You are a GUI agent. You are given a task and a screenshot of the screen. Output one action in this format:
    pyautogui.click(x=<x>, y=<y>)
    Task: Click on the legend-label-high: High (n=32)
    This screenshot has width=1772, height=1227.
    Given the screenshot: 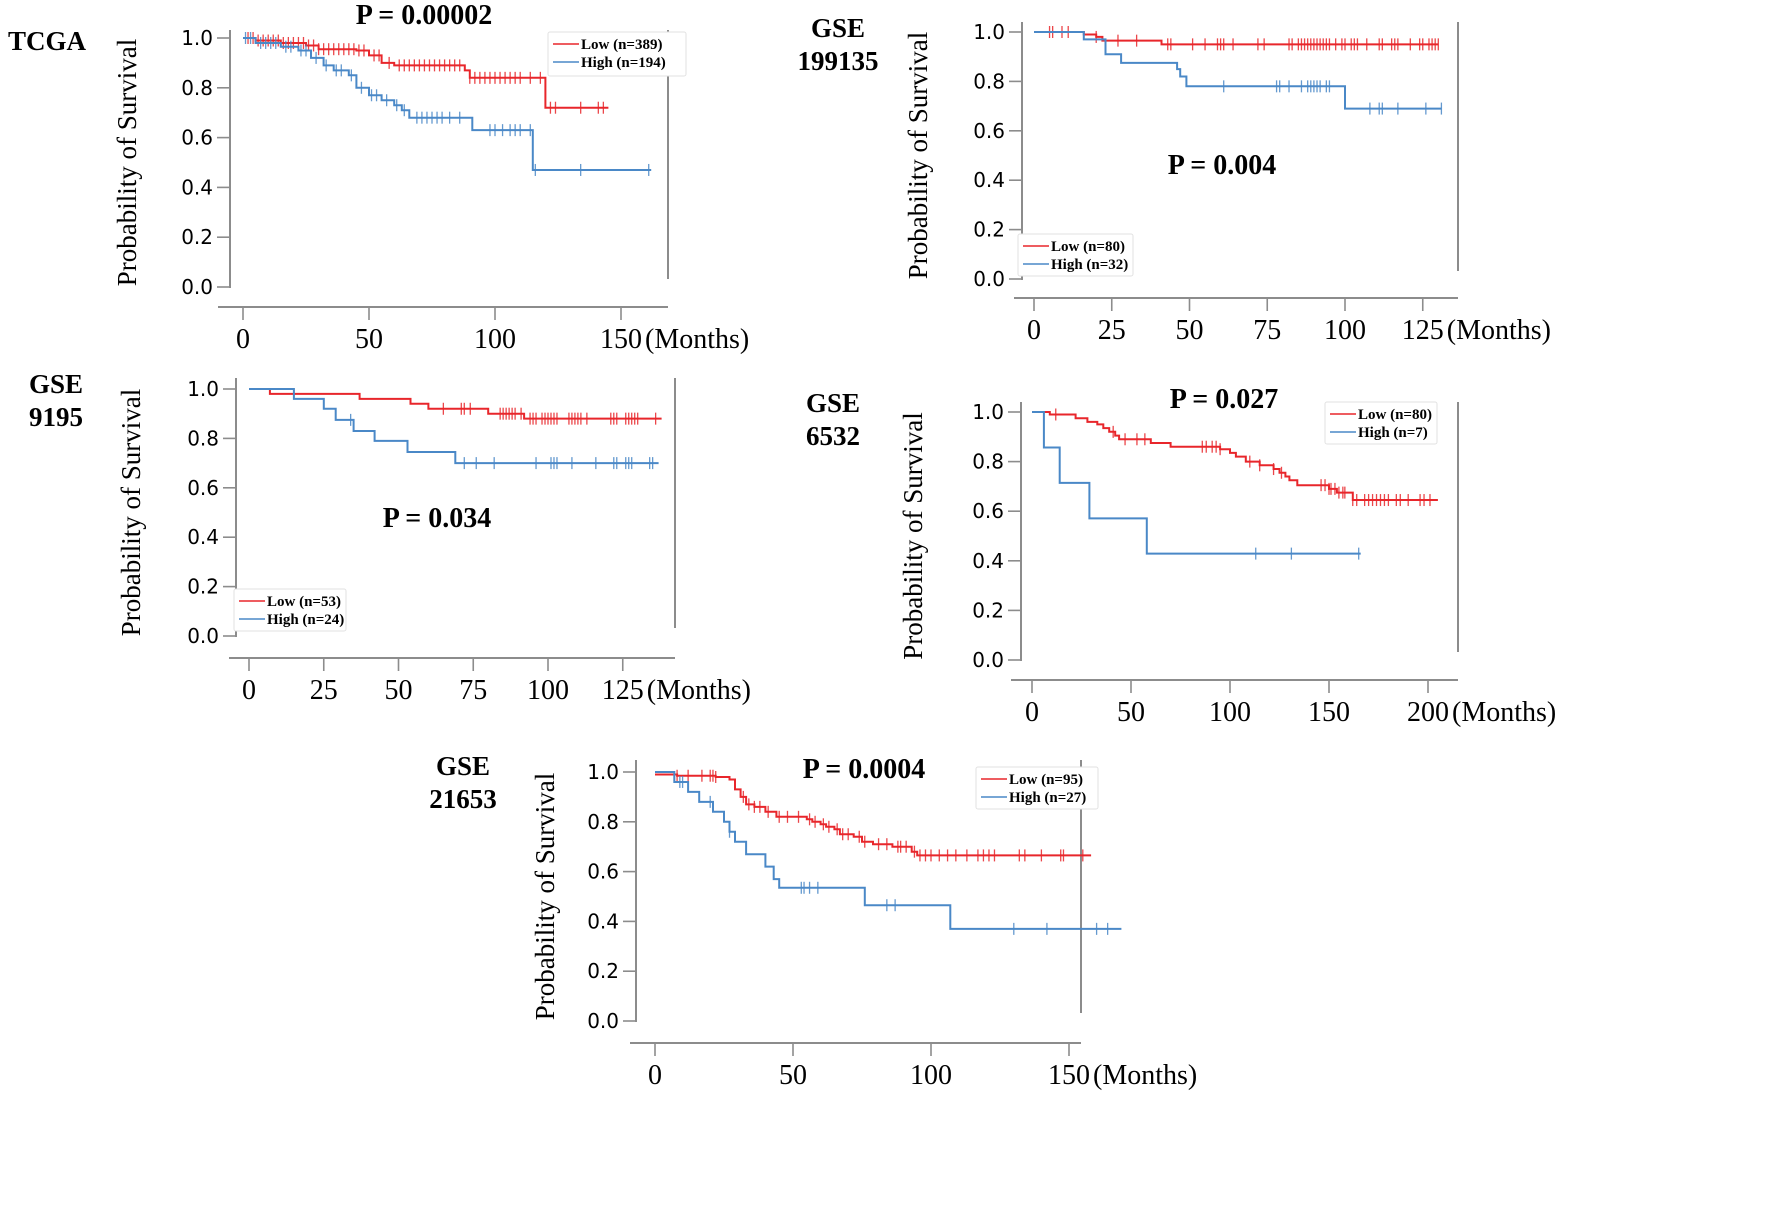 What is the action you would take?
    pyautogui.click(x=1089, y=265)
    